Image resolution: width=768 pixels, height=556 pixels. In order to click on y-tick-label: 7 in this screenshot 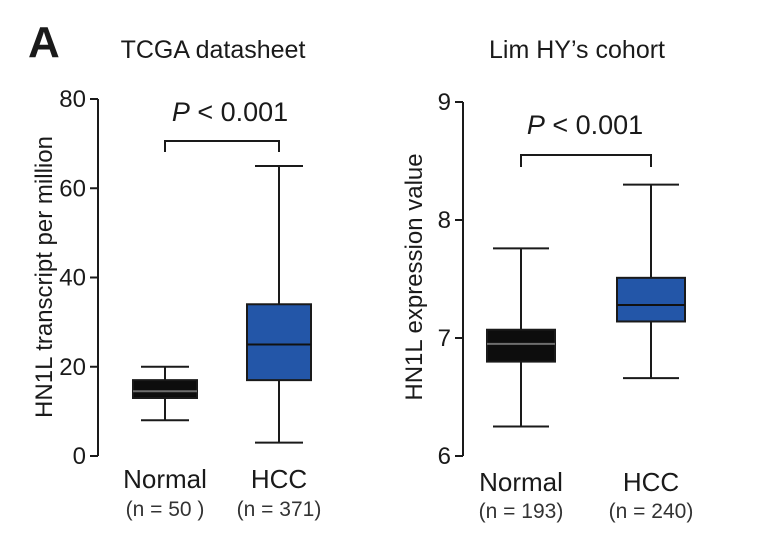, I will do `click(444, 338)`.